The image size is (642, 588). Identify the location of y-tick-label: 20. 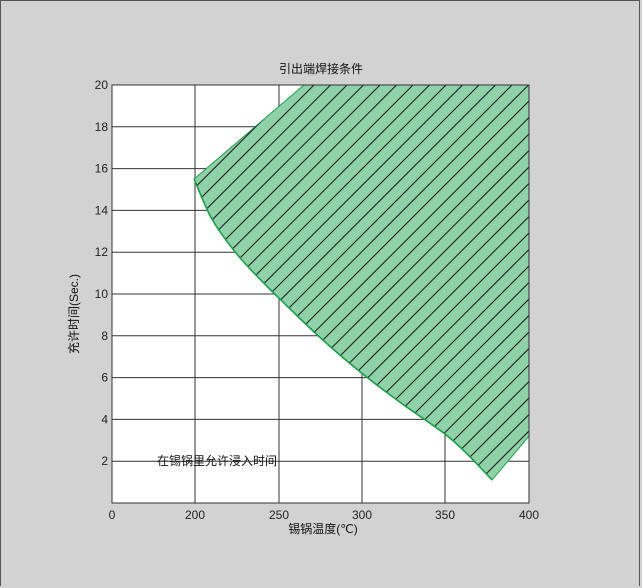
(102, 85).